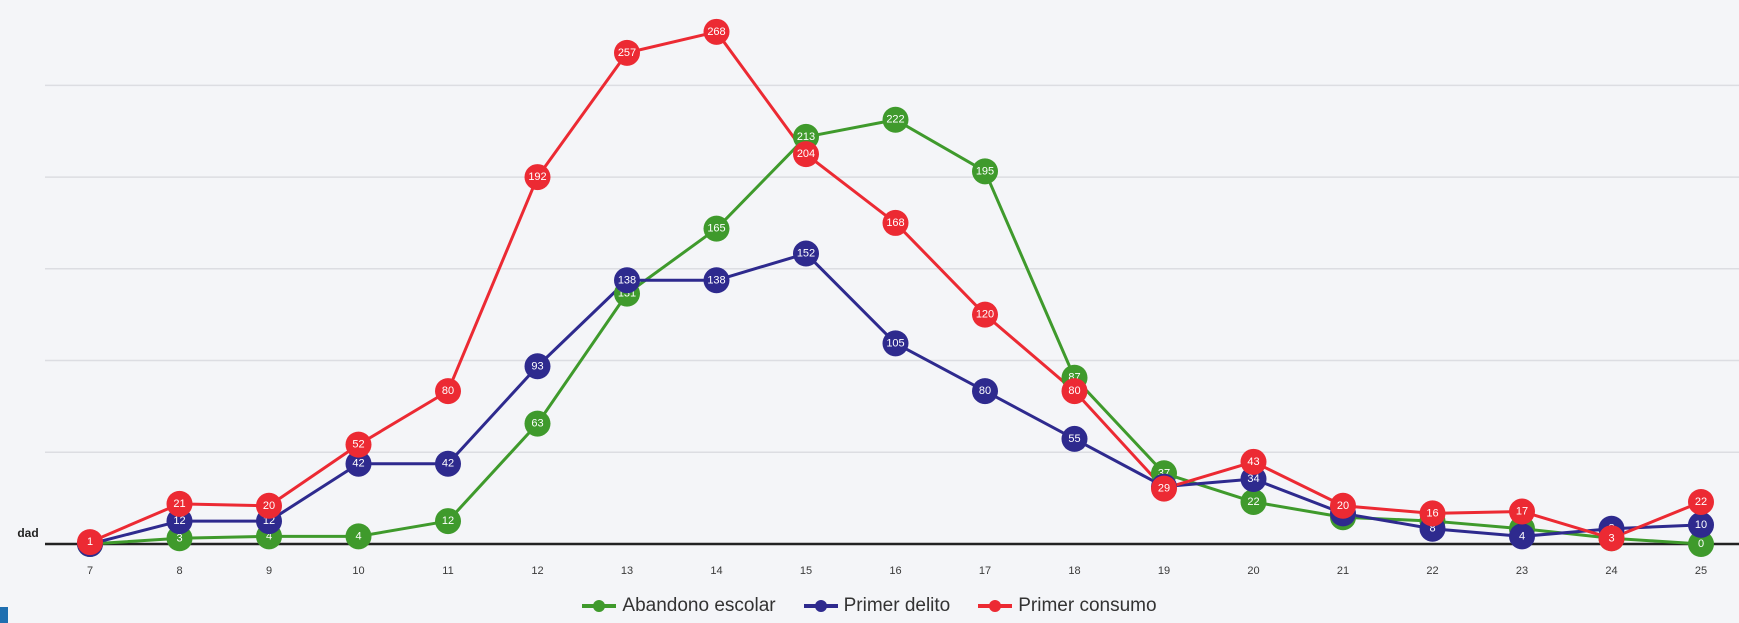 This screenshot has height=623, width=1739. I want to click on series-1-data-label: 80, so click(985, 391).